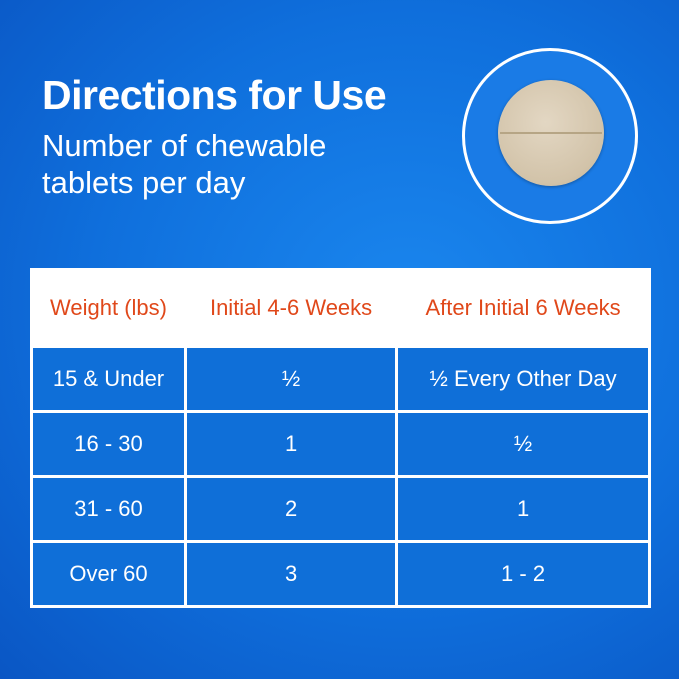 Image resolution: width=679 pixels, height=679 pixels. I want to click on cell-after: ½ Every Other Day, so click(523, 379).